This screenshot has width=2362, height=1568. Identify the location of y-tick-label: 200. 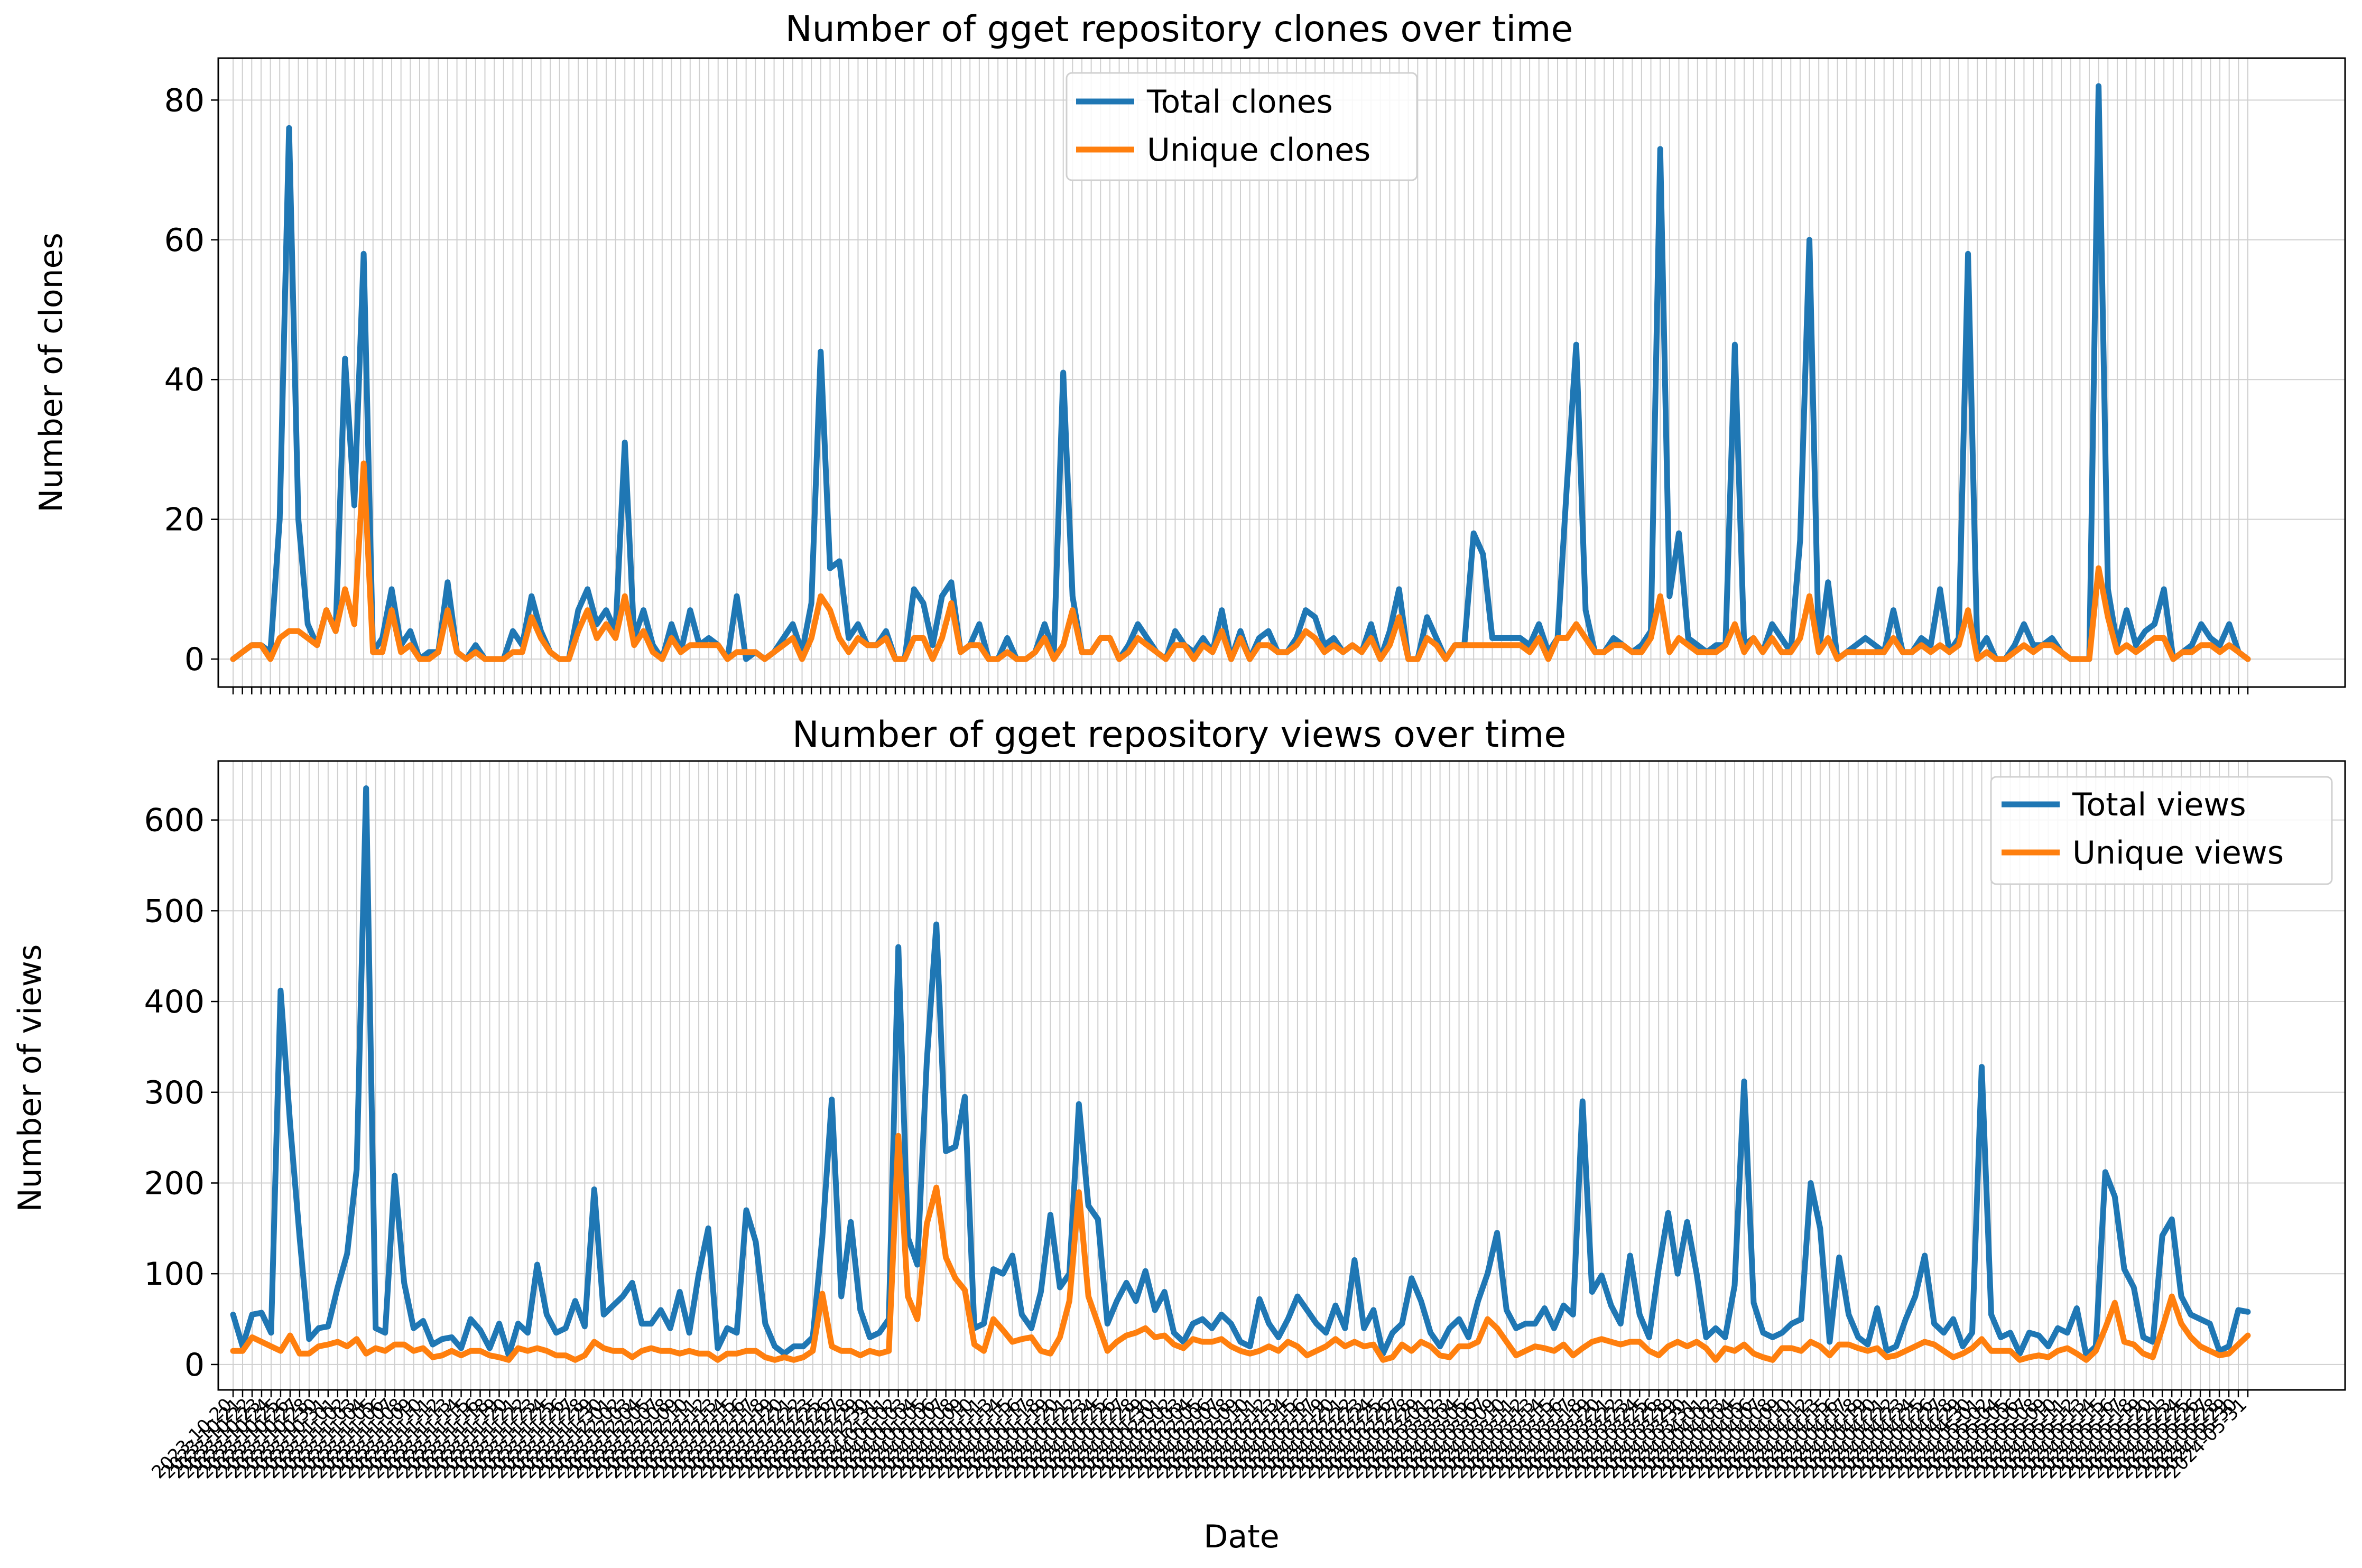
(174, 1184).